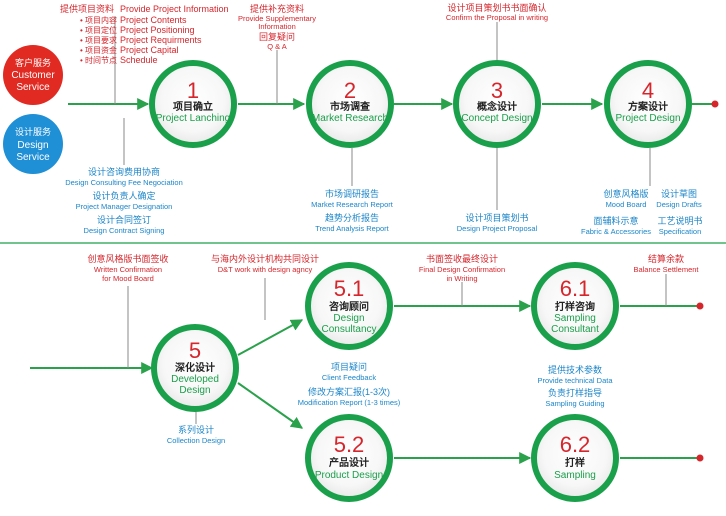 The width and height of the screenshot is (726, 516). Describe the element at coordinates (33, 131) in the screenshot. I see `svg-text: 设计服务` at that location.